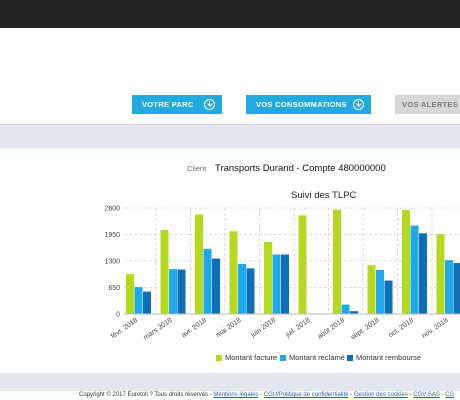 Image resolution: width=460 pixels, height=400 pixels. I want to click on x-tick-label: juin 2018, so click(263, 328).